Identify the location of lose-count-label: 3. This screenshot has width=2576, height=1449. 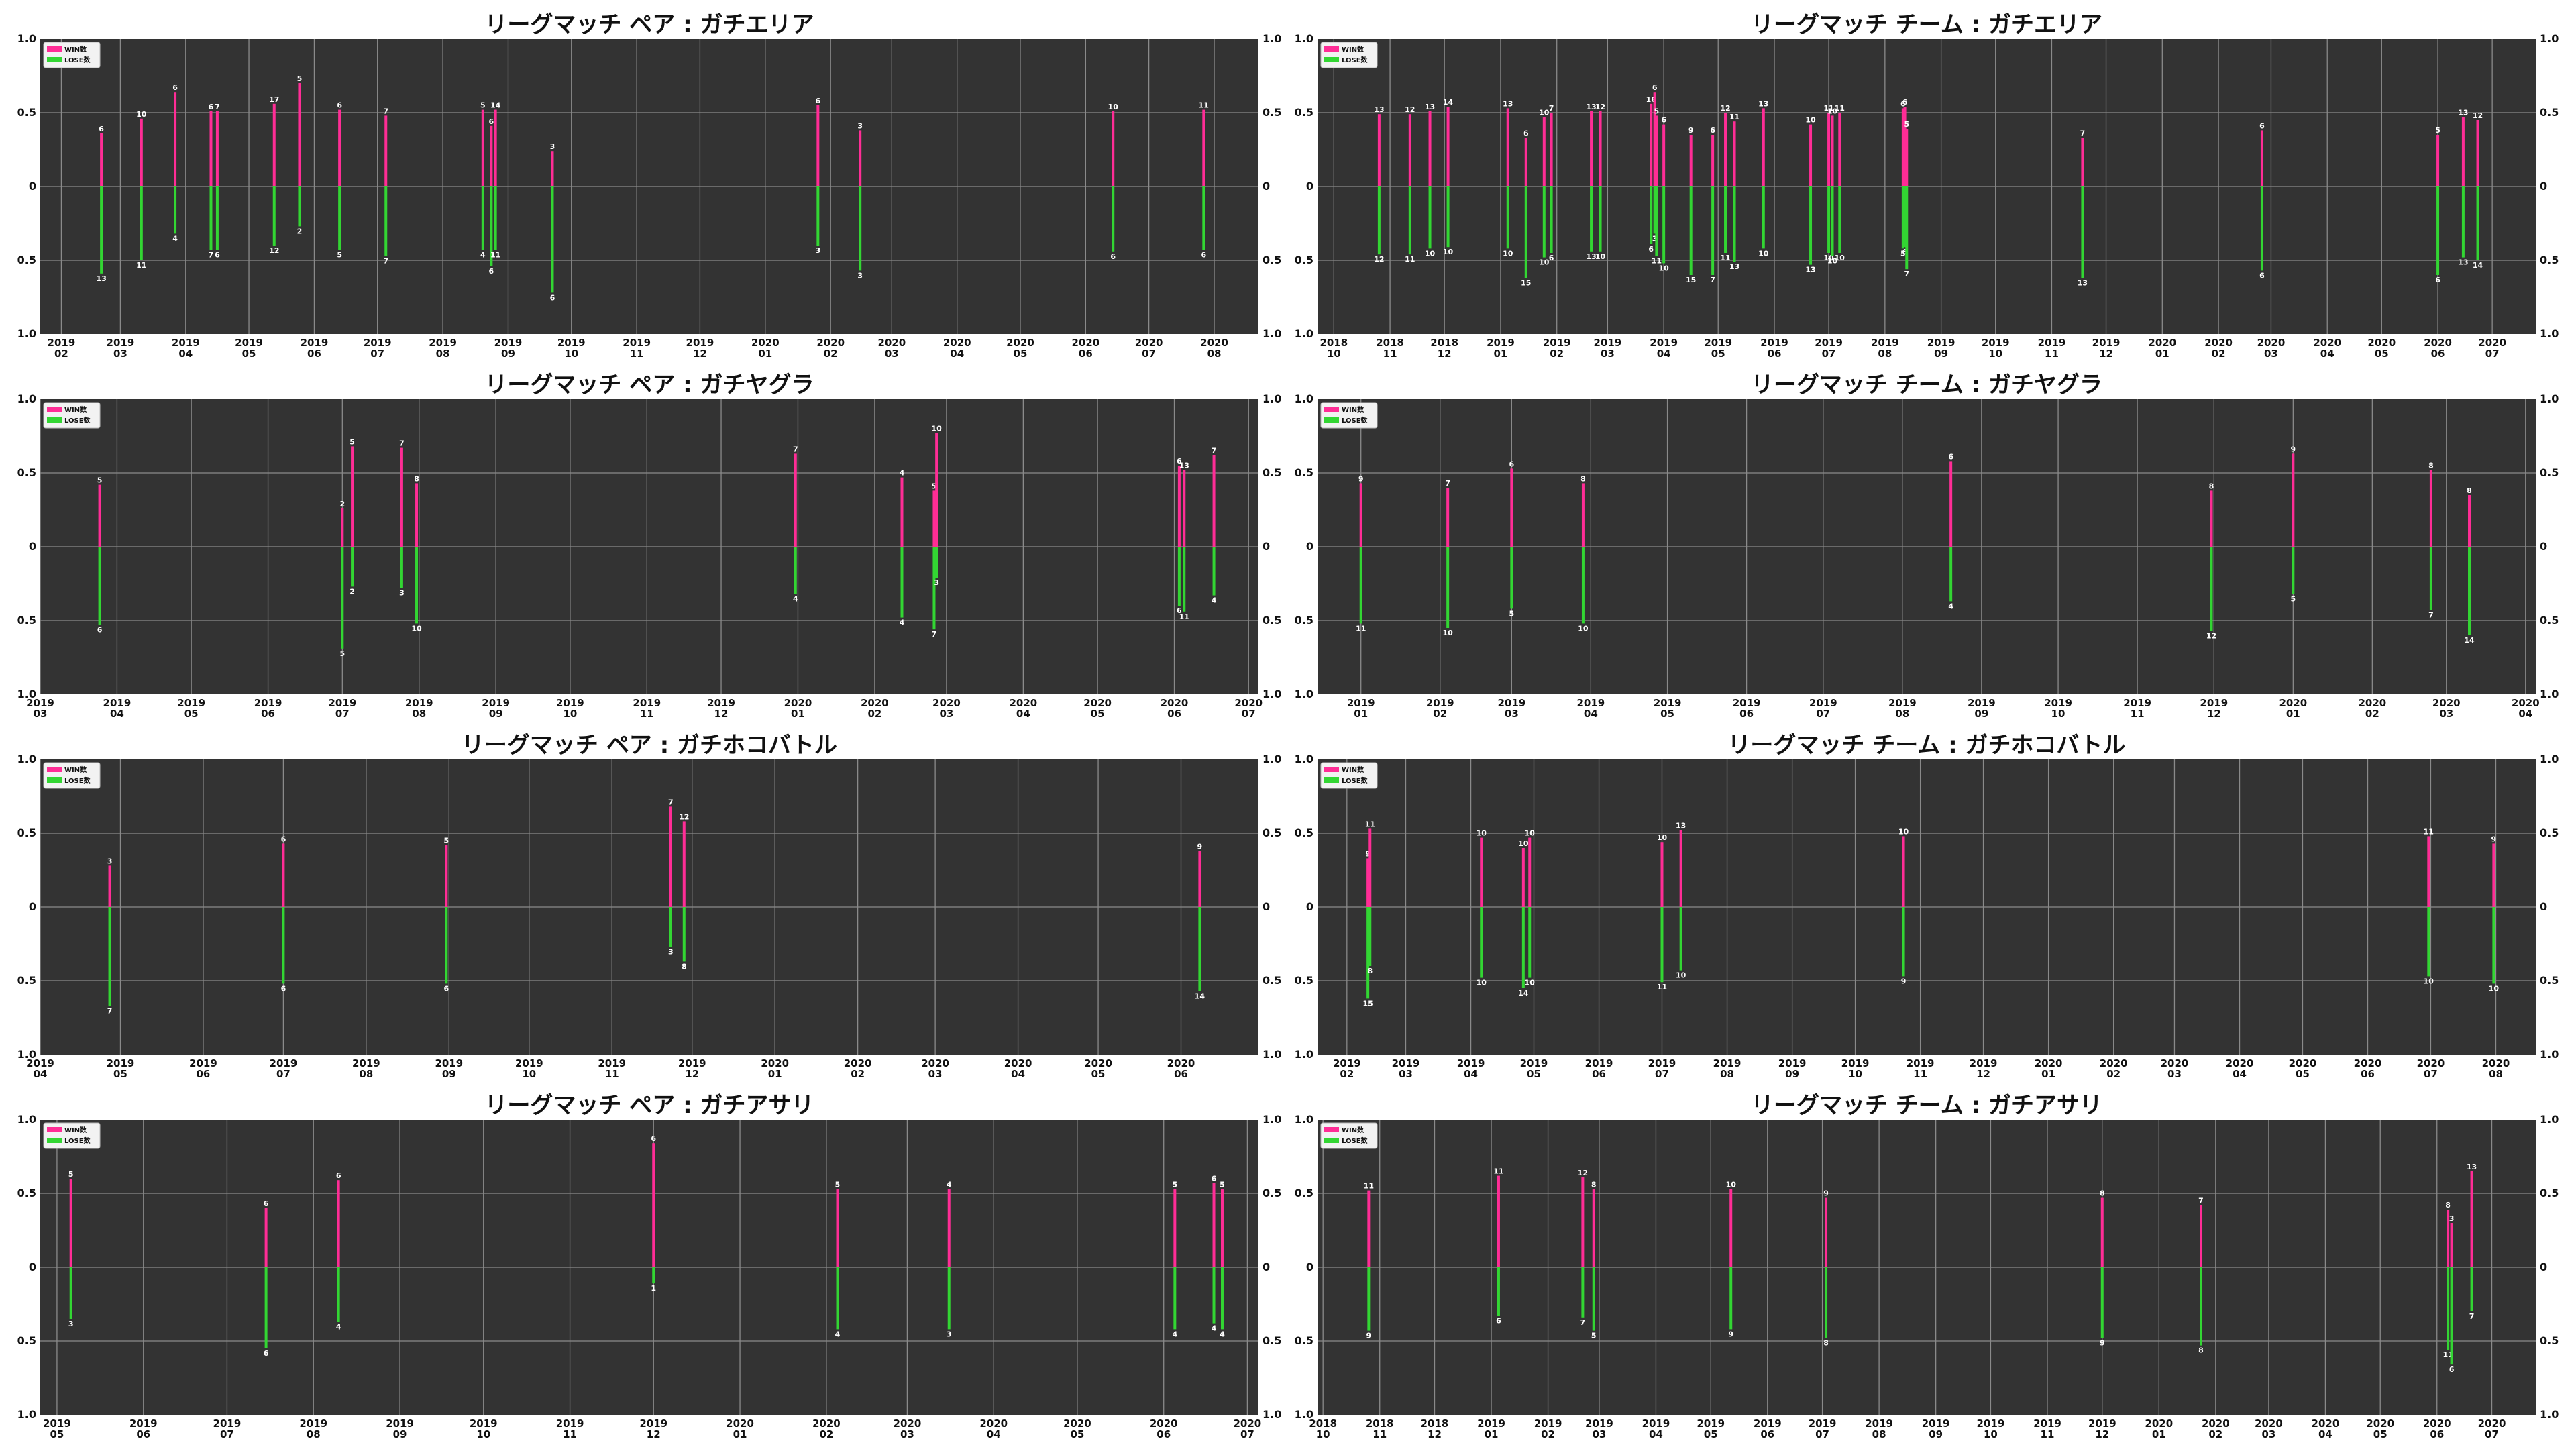
(860, 275).